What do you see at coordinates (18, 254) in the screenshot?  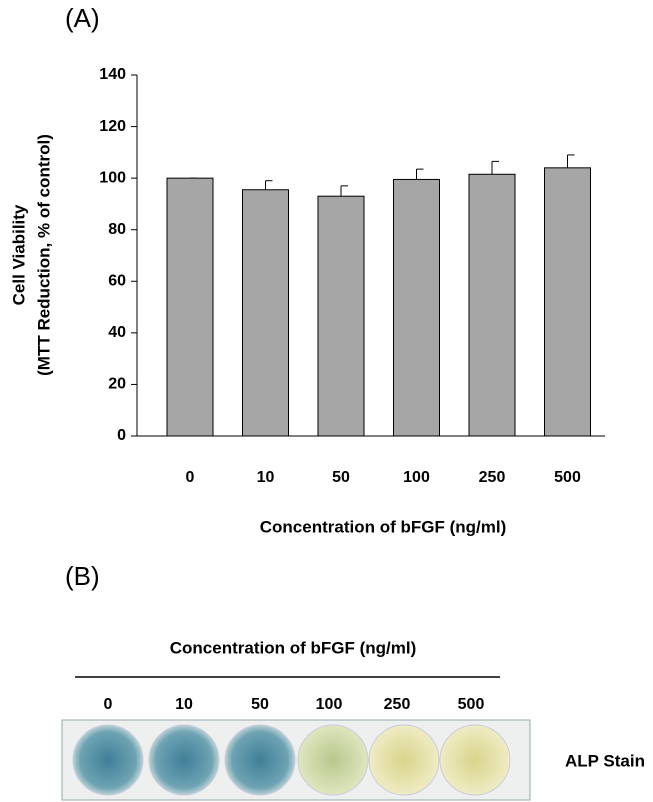 I see `y-axis-label: Cell Viability` at bounding box center [18, 254].